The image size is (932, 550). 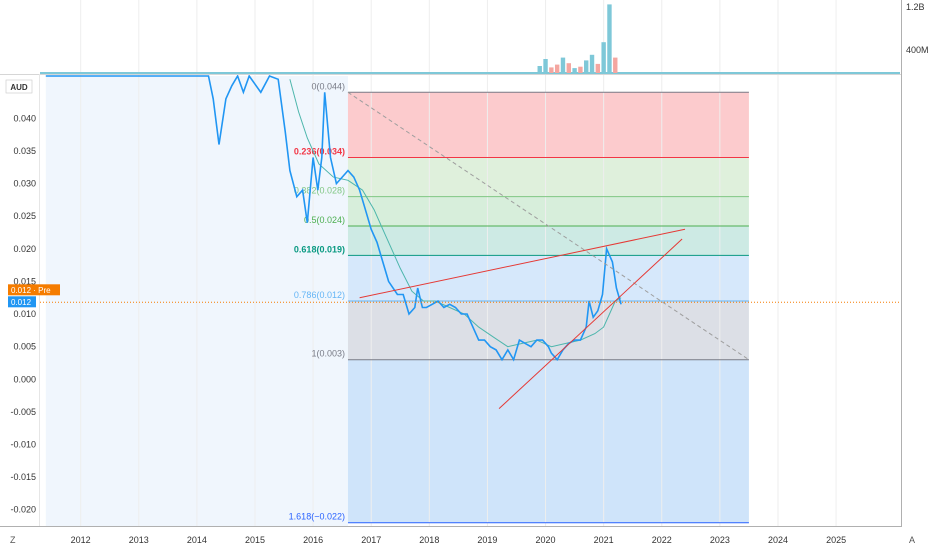 I want to click on fib-level-label: 0.618(0.019), so click(x=319, y=249).